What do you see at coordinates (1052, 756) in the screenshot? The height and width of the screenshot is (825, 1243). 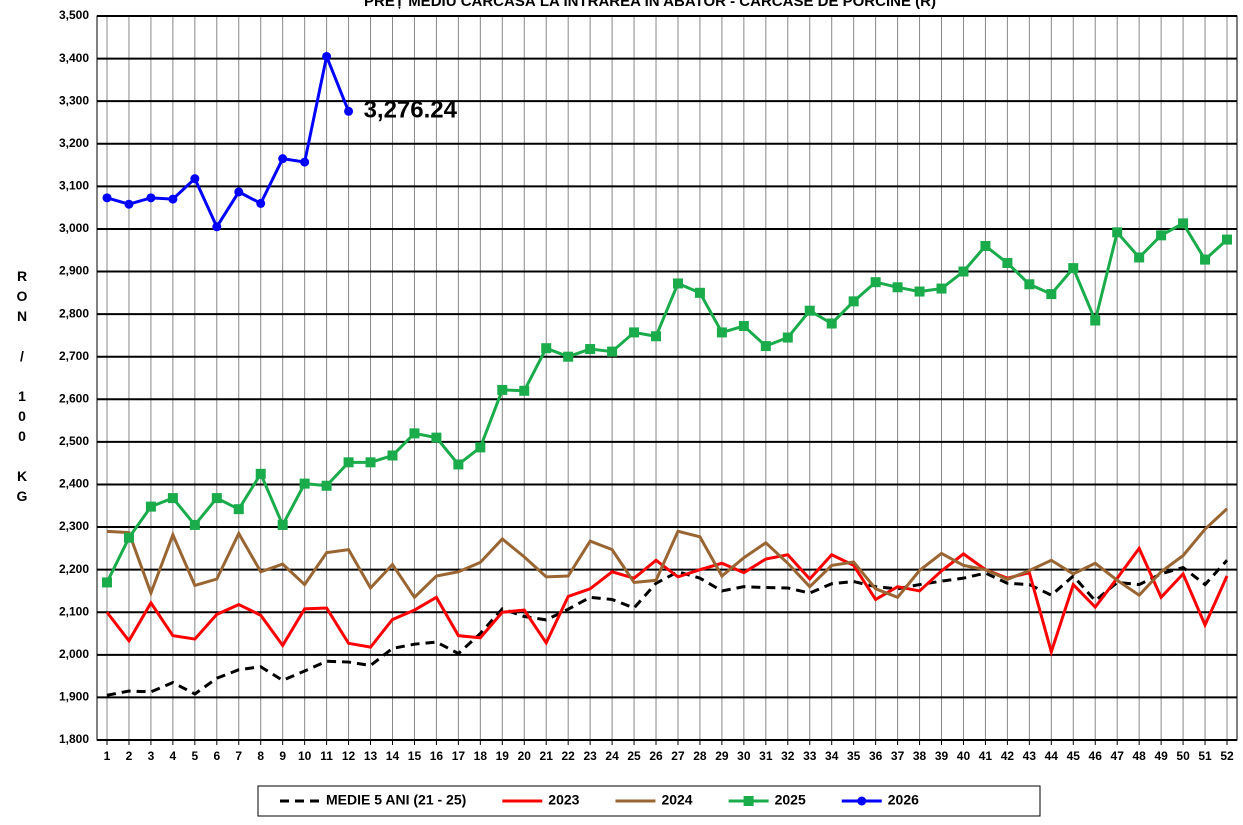 I see `x-tick-label: 44` at bounding box center [1052, 756].